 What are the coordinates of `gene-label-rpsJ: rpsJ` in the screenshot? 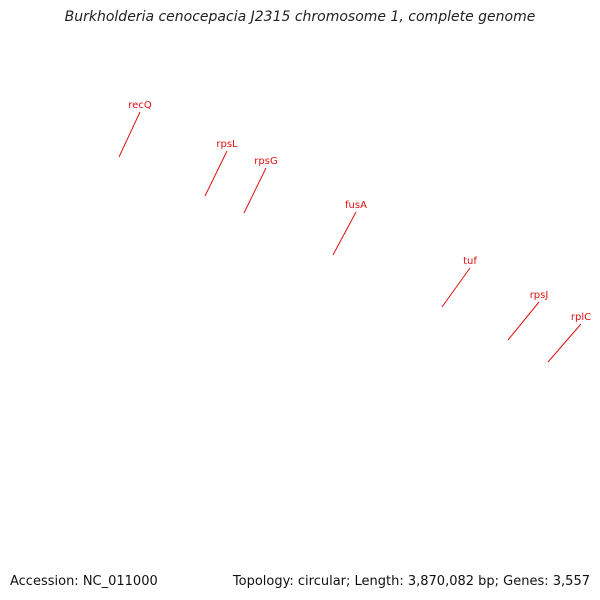 It's located at (539, 295).